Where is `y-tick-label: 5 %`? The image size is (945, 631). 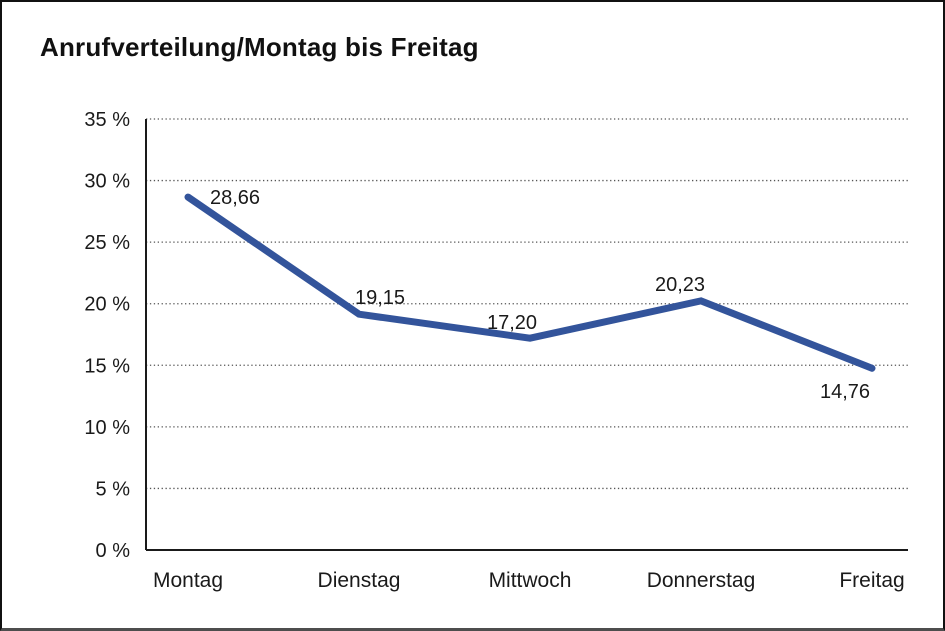 y-tick-label: 5 % is located at coordinates (113, 489).